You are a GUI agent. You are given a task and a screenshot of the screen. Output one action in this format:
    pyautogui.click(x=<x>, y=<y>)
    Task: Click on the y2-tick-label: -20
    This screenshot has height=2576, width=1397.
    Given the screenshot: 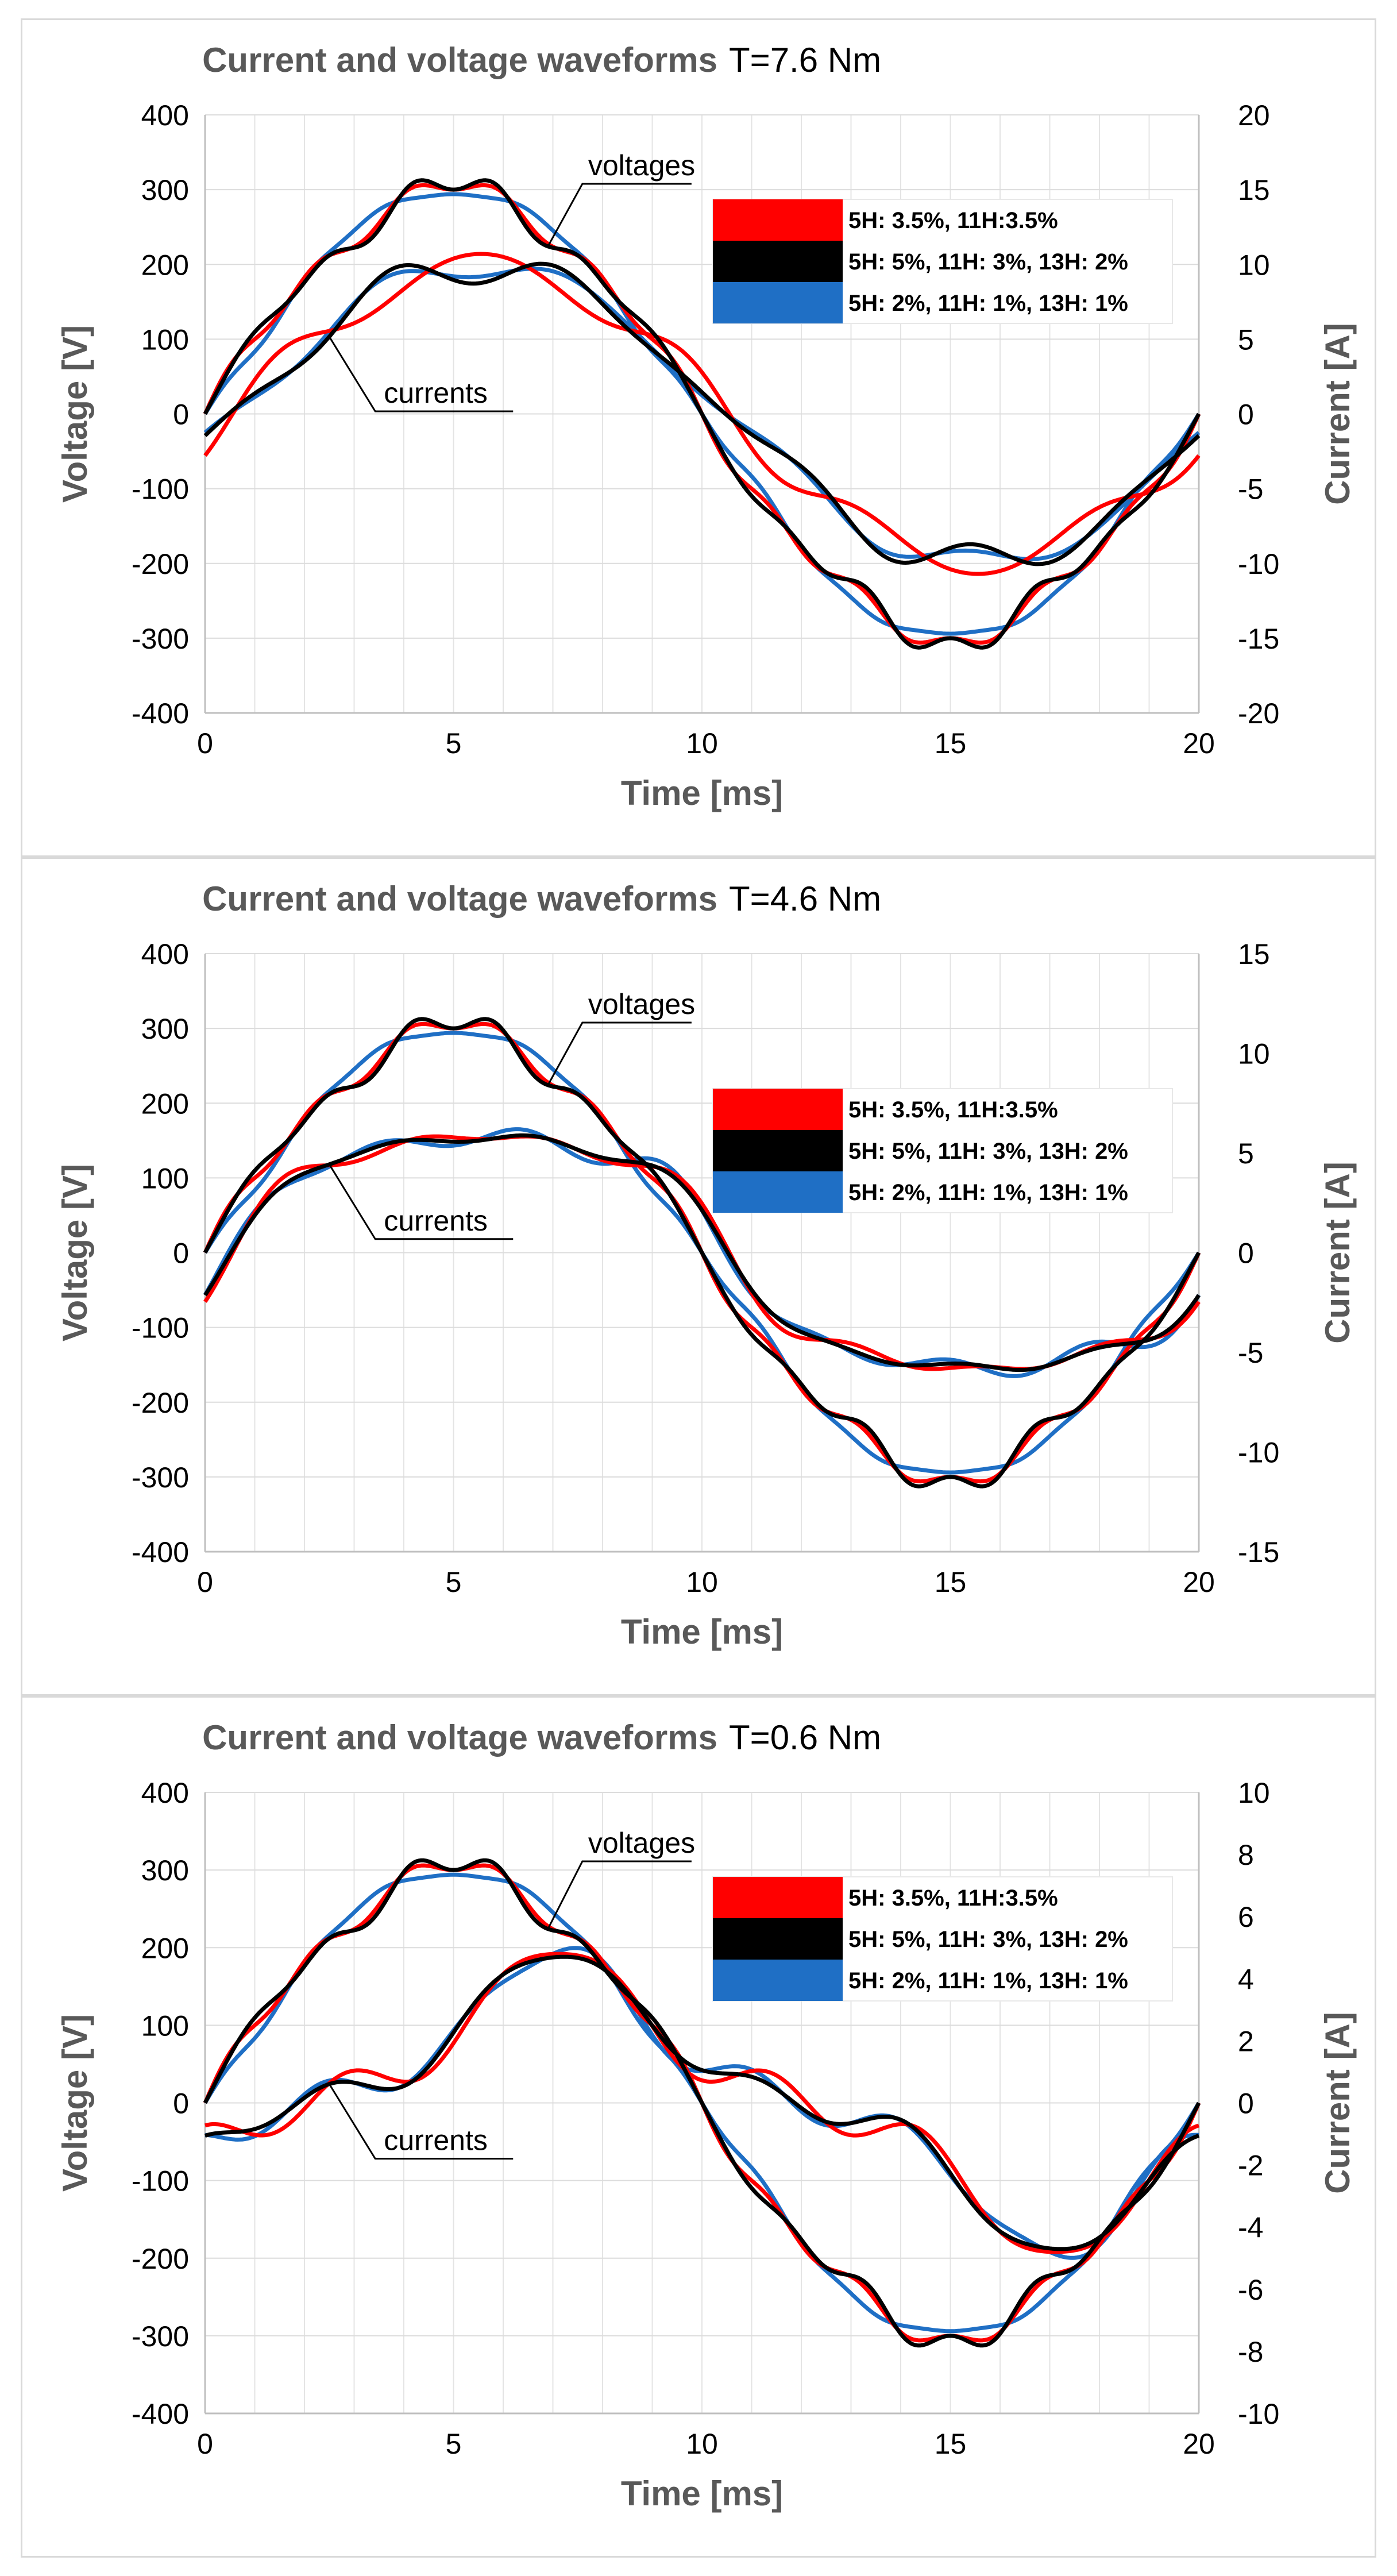 What is the action you would take?
    pyautogui.click(x=1258, y=713)
    